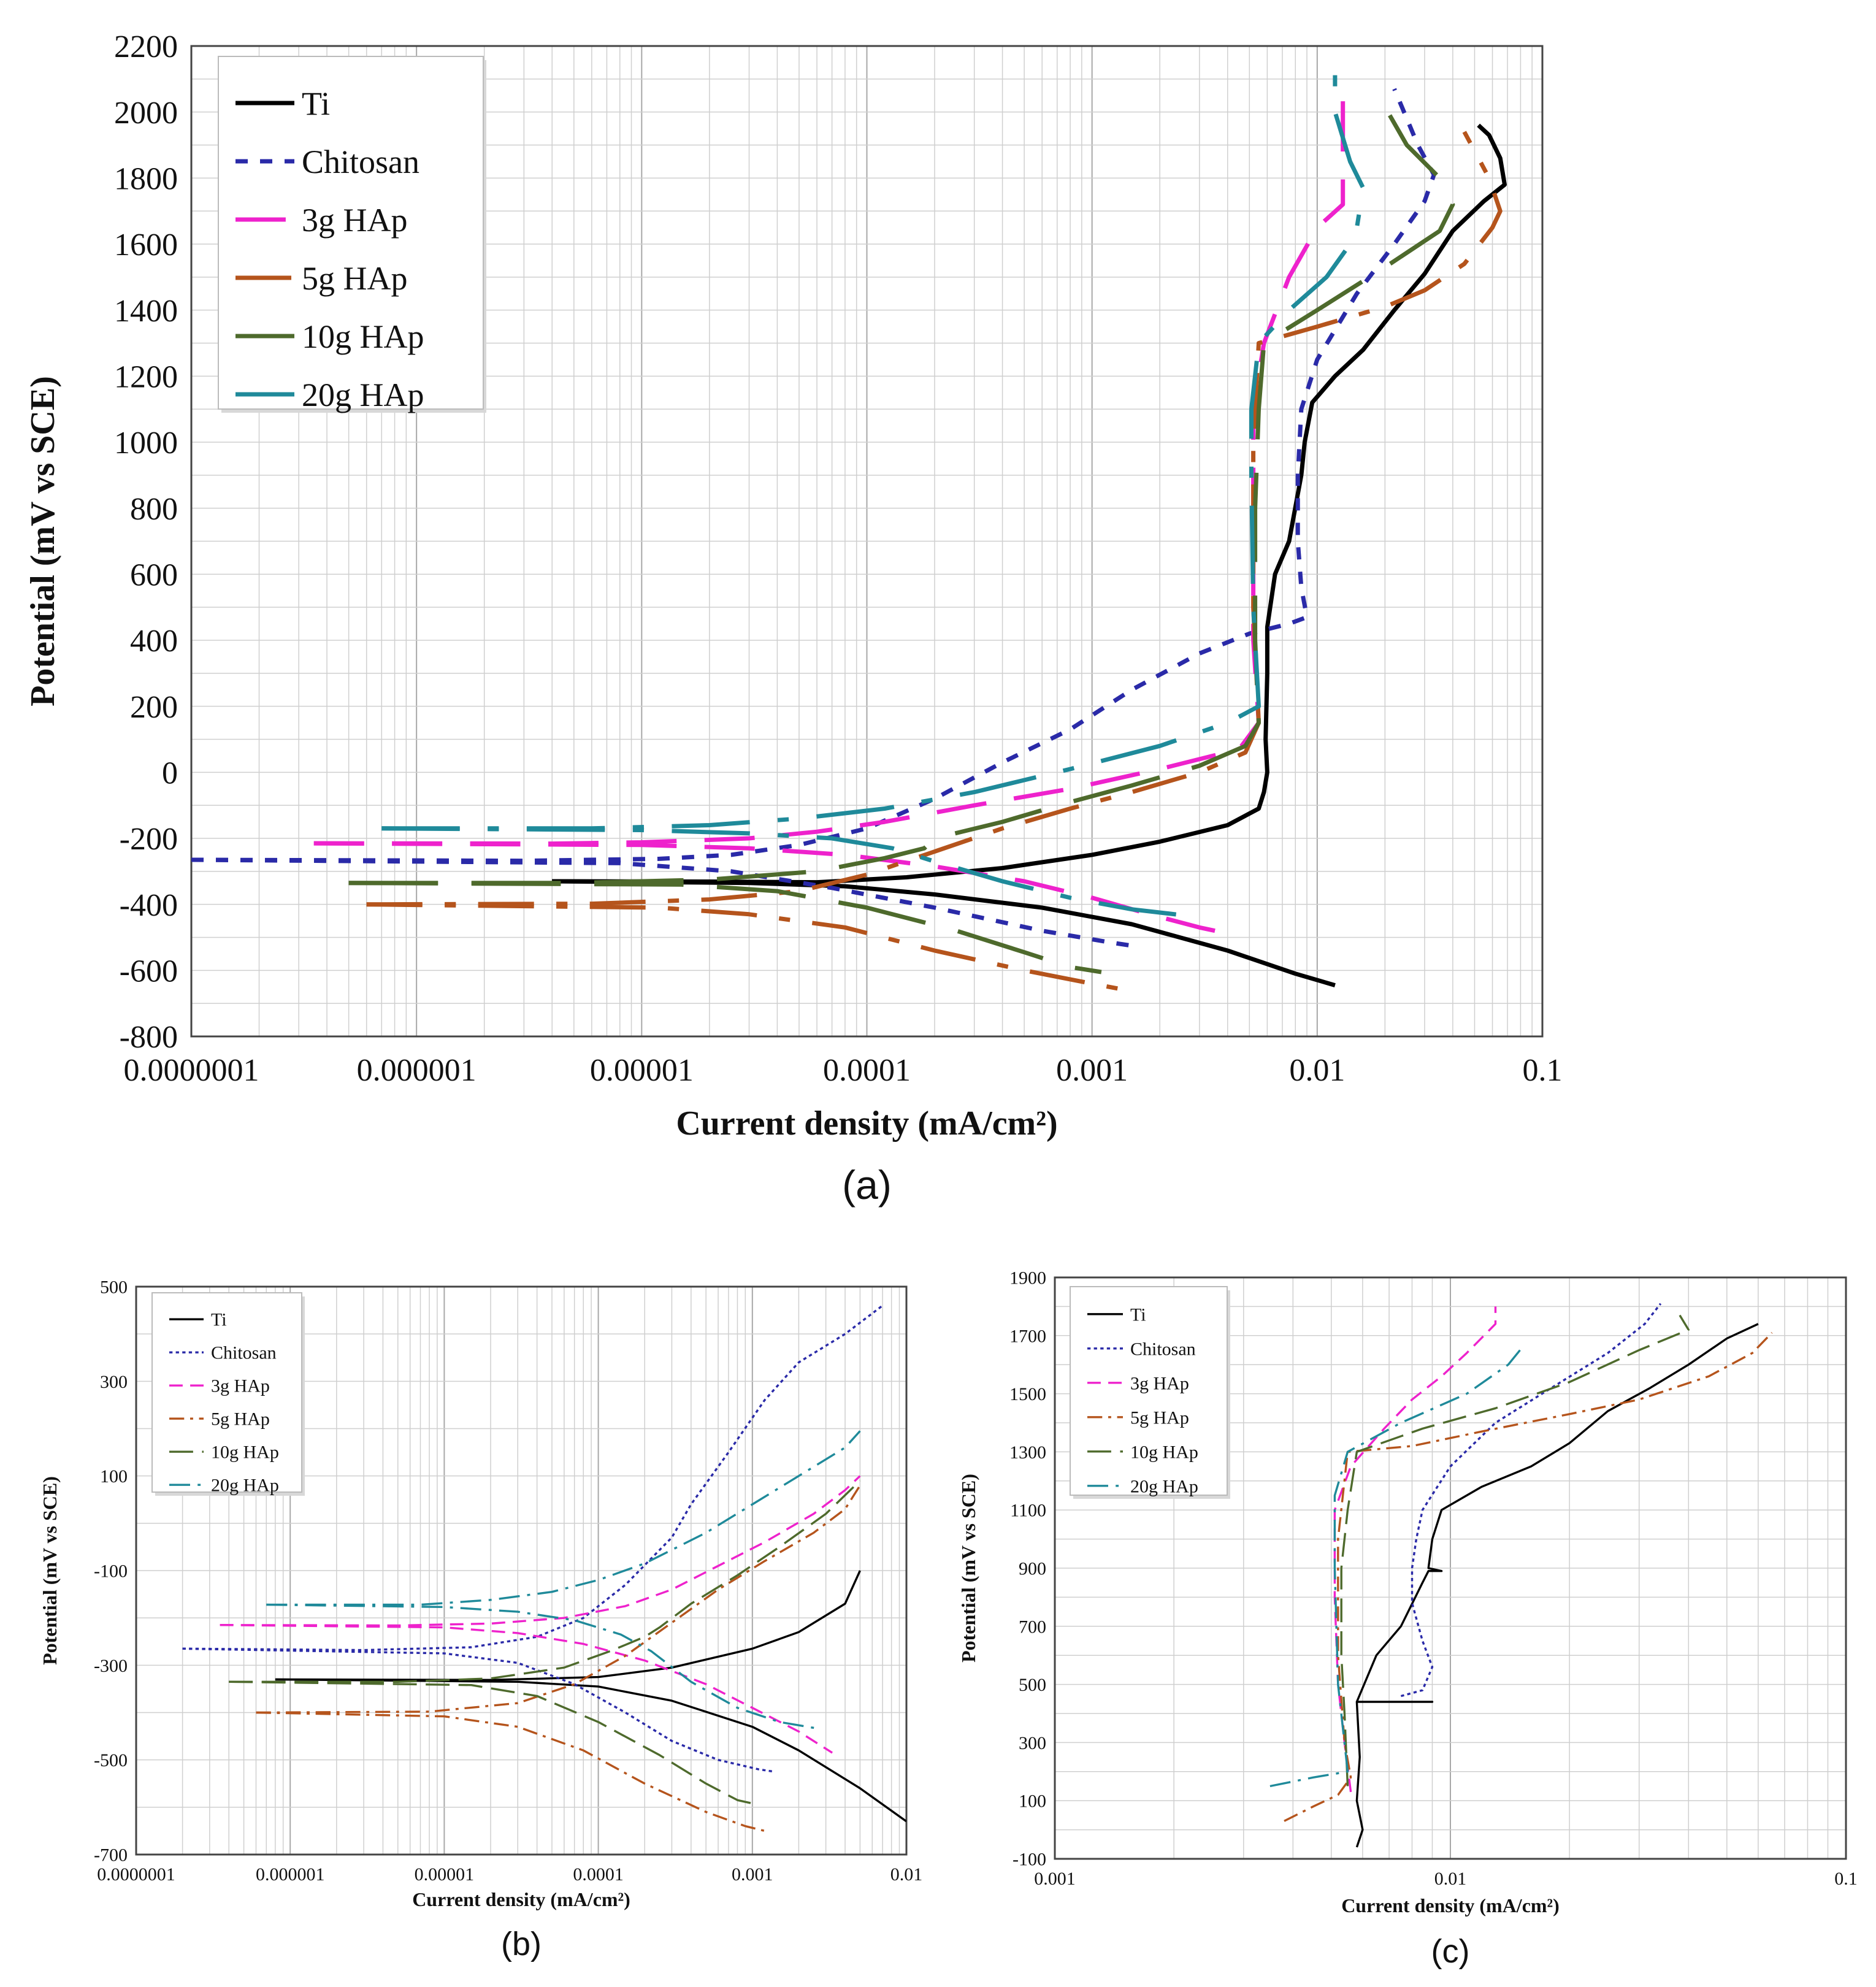  Describe the element at coordinates (191, 1070) in the screenshot. I see `x-tick-label: 0.0000001` at that location.